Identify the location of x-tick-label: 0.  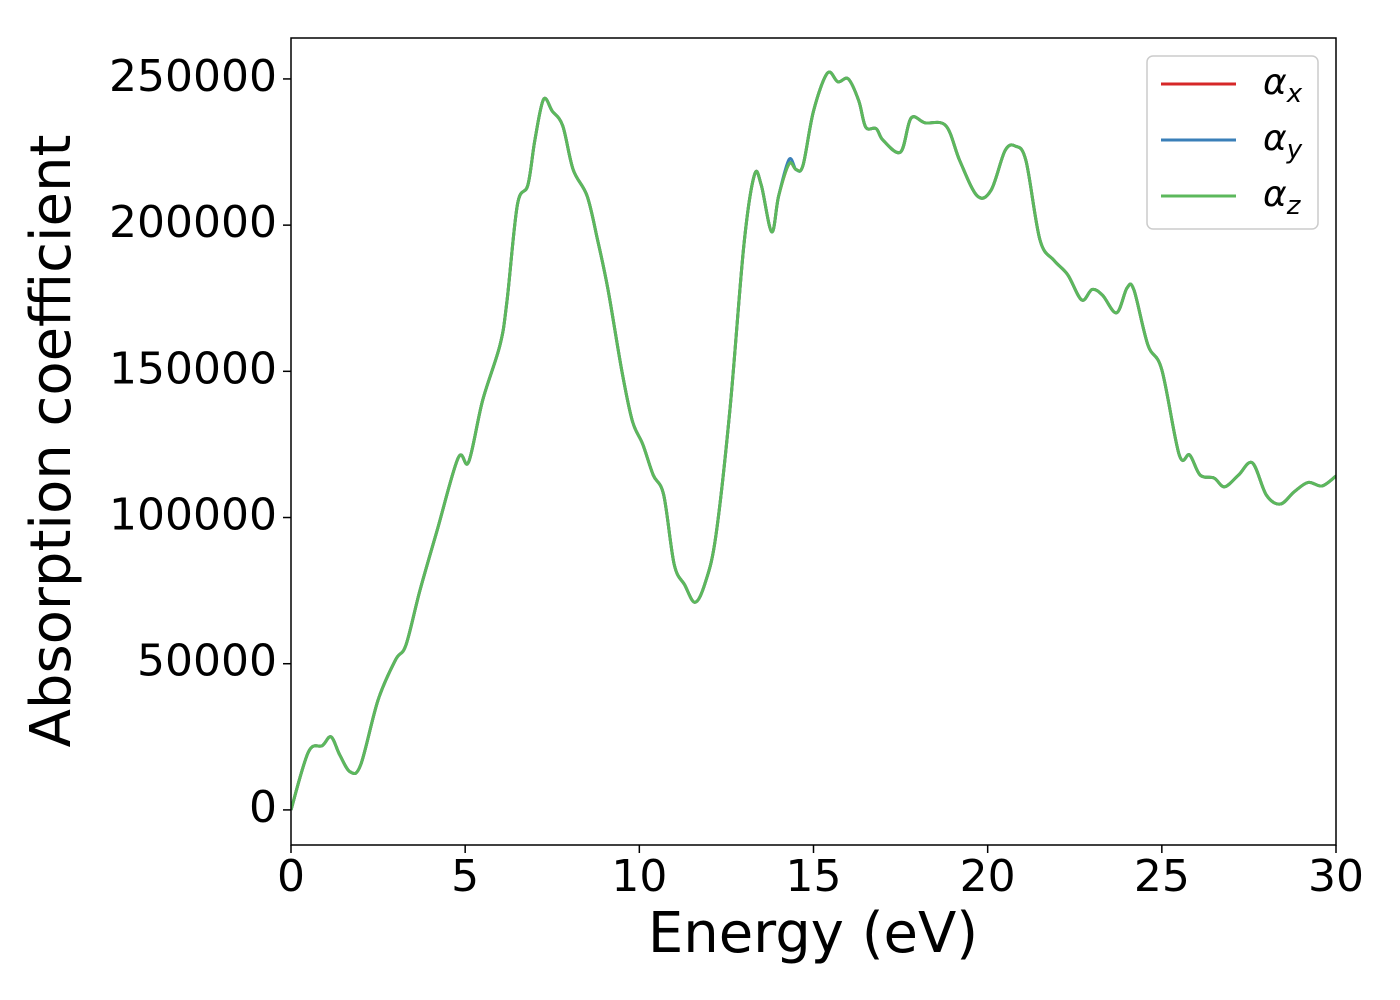
(291, 876).